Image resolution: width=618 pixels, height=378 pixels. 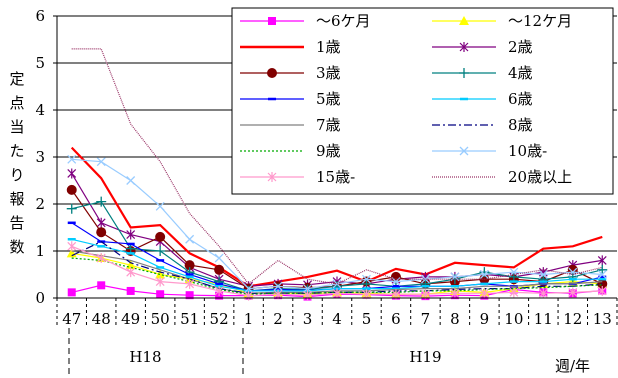 What do you see at coordinates (160, 319) in the screenshot?
I see `x-tick-label: 50` at bounding box center [160, 319].